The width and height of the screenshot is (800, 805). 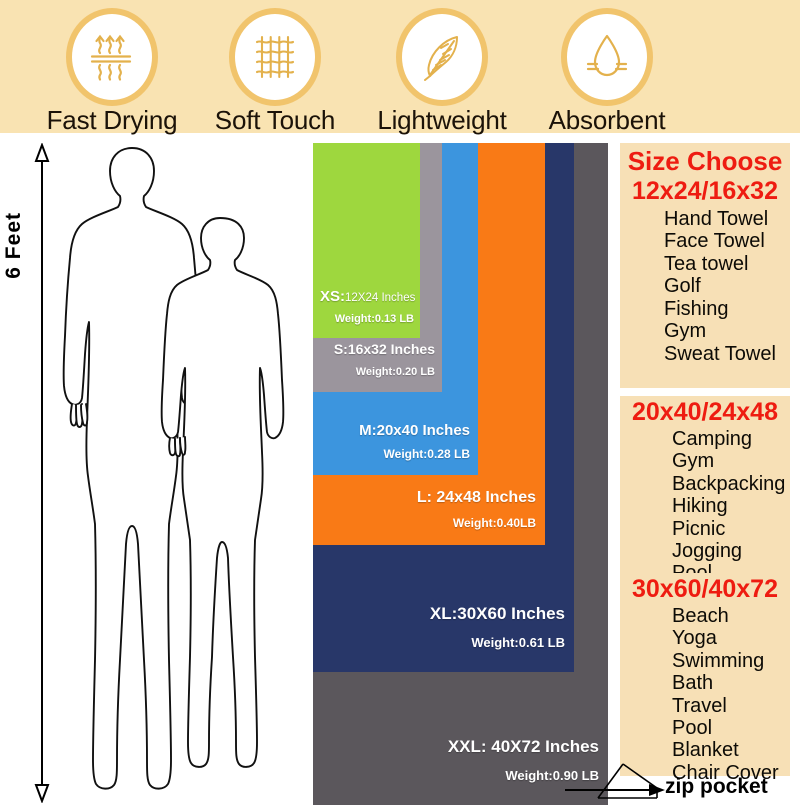 What do you see at coordinates (442, 120) in the screenshot?
I see `feature-badge-label: Lightweight` at bounding box center [442, 120].